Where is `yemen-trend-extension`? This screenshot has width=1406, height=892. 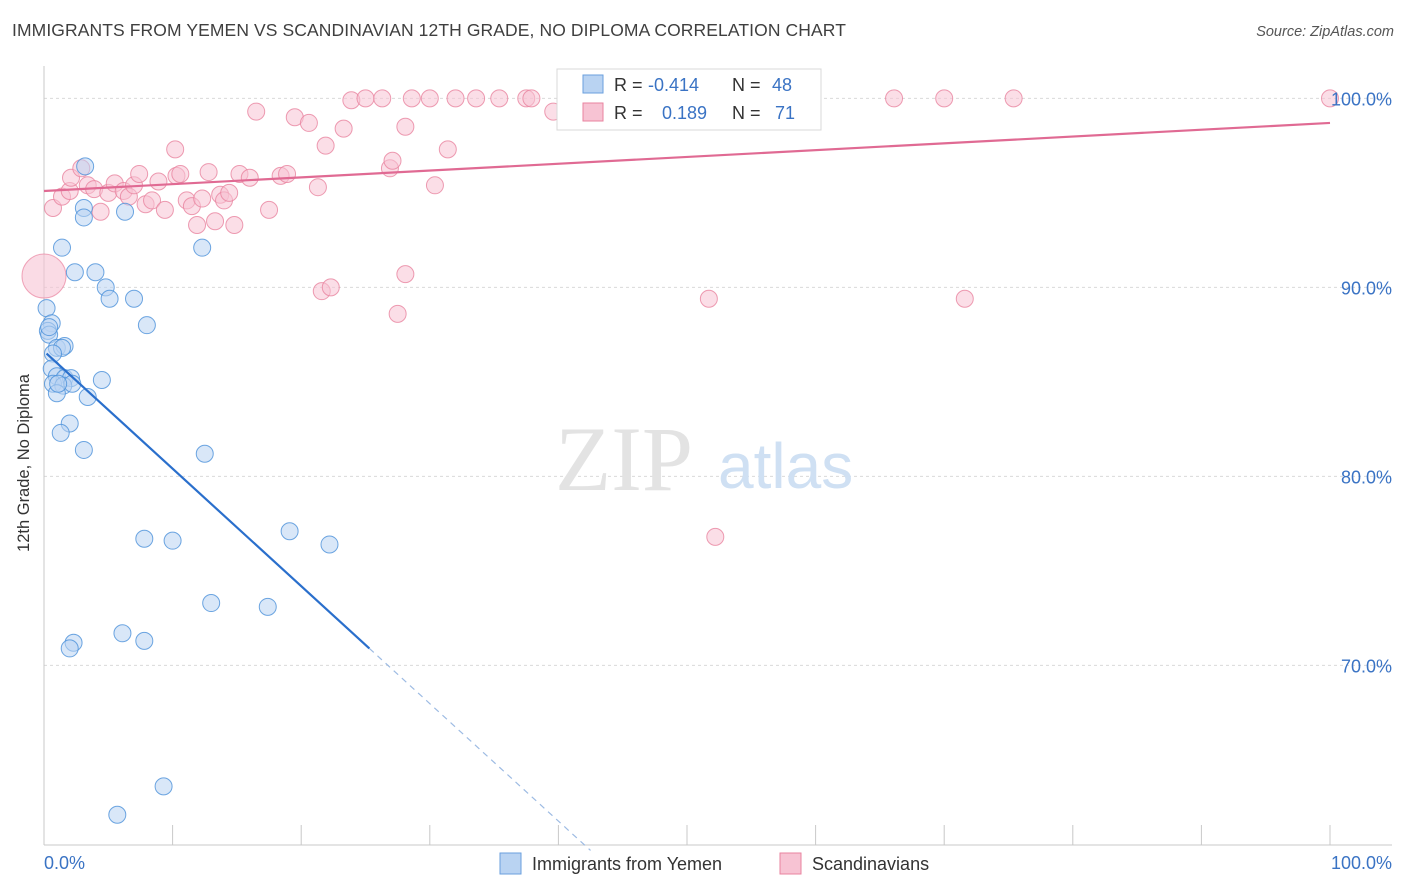
yemen-trend-extension is located at coordinates (479, 749).